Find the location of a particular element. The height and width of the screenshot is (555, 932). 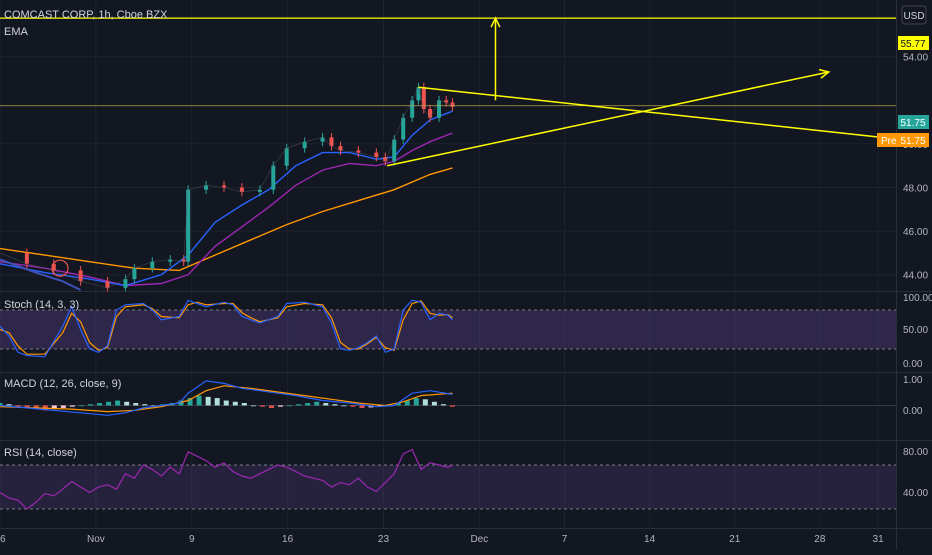

ema-mid-line is located at coordinates (226, 209).